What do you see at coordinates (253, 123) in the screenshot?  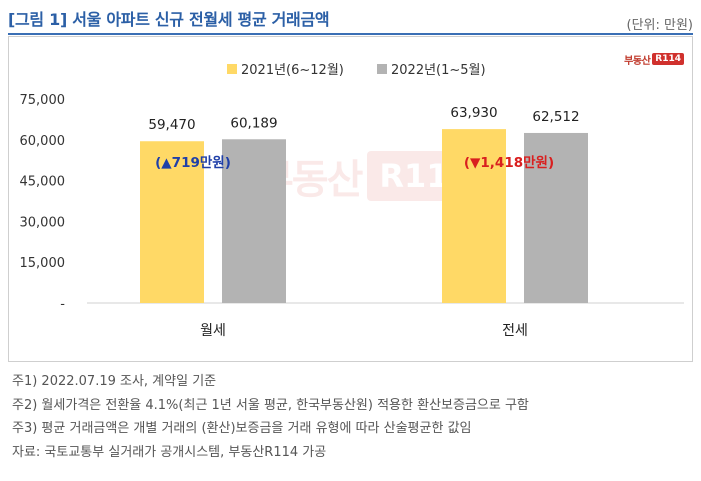 I see `bar-value-label: 60,189` at bounding box center [253, 123].